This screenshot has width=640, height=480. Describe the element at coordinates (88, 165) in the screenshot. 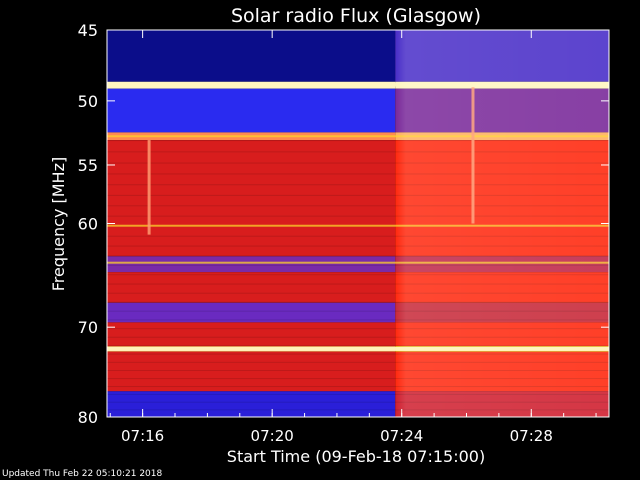

I see `y-tick-label: 55` at that location.